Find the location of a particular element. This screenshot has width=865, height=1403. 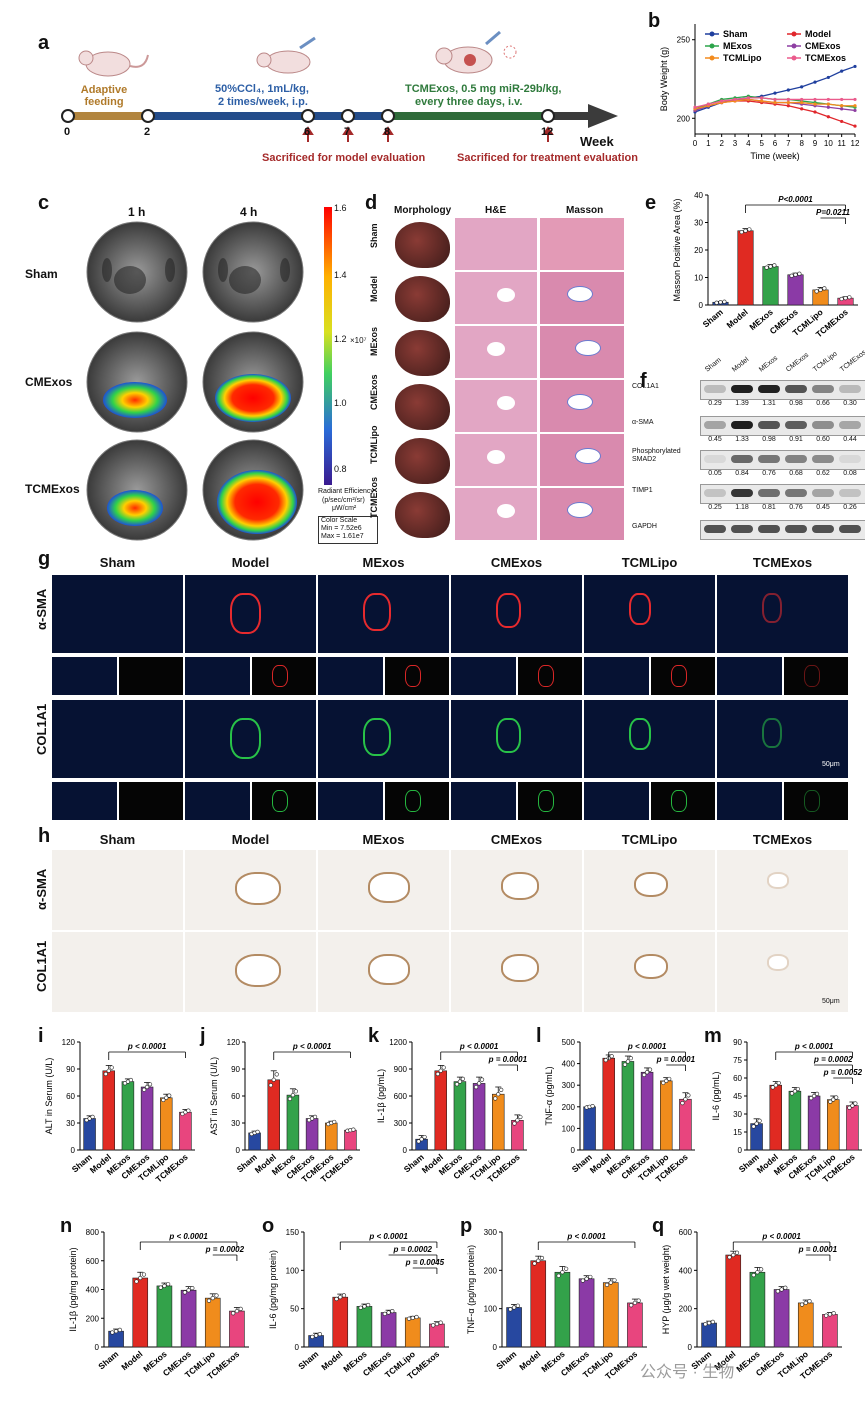

group-header: CMExos is located at coordinates (516, 562).